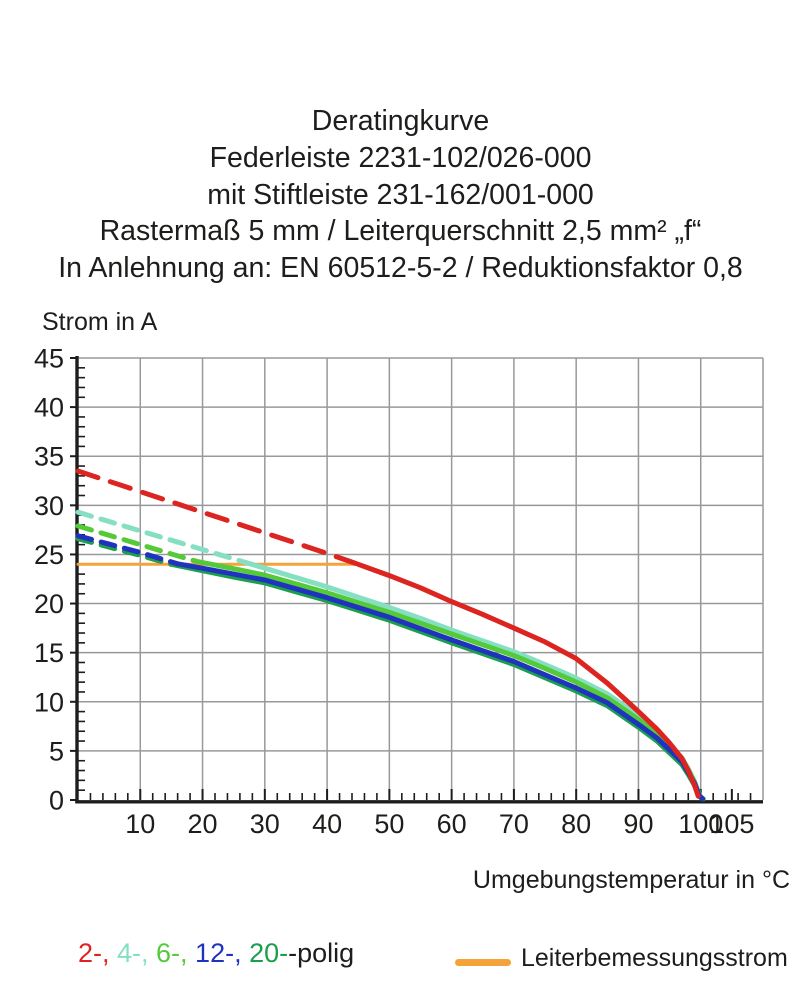 The image size is (801, 1000). What do you see at coordinates (49, 653) in the screenshot?
I see `y-tick-label: 15` at bounding box center [49, 653].